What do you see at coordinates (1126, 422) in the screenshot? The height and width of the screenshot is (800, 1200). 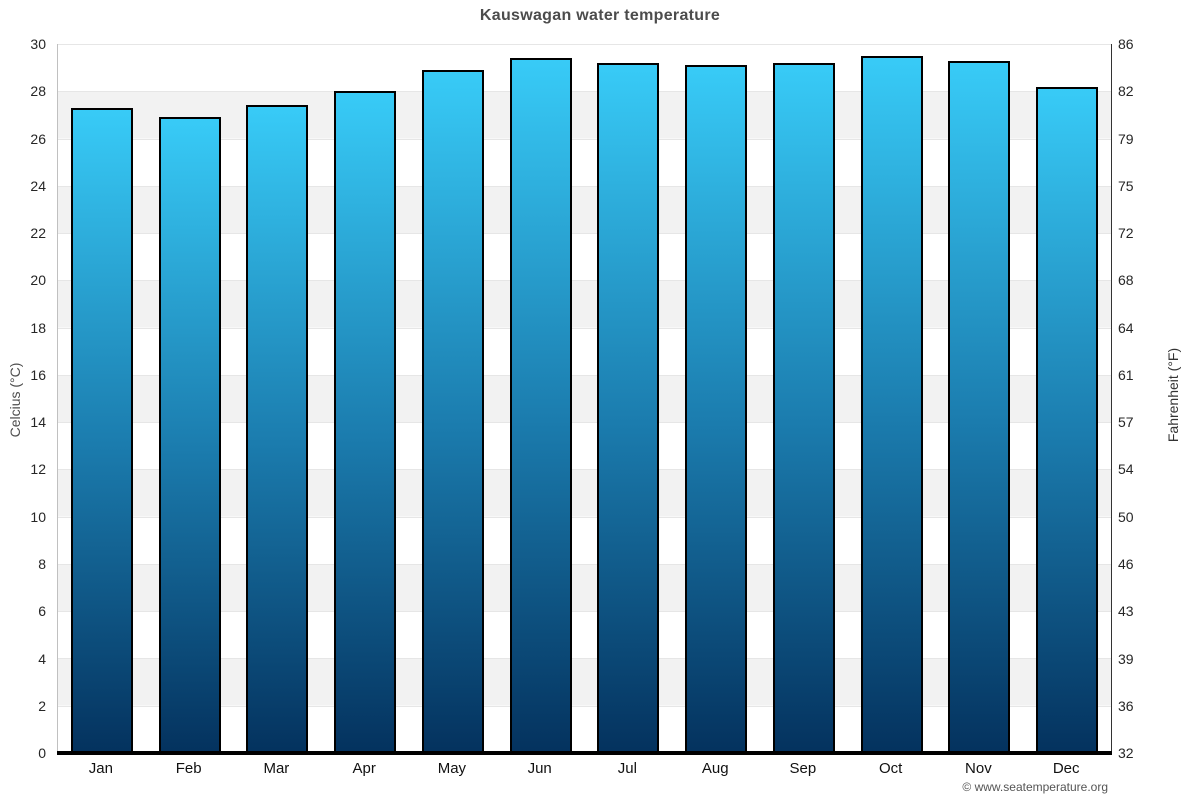 I see `y-tick-fahrenheit: 57` at bounding box center [1126, 422].